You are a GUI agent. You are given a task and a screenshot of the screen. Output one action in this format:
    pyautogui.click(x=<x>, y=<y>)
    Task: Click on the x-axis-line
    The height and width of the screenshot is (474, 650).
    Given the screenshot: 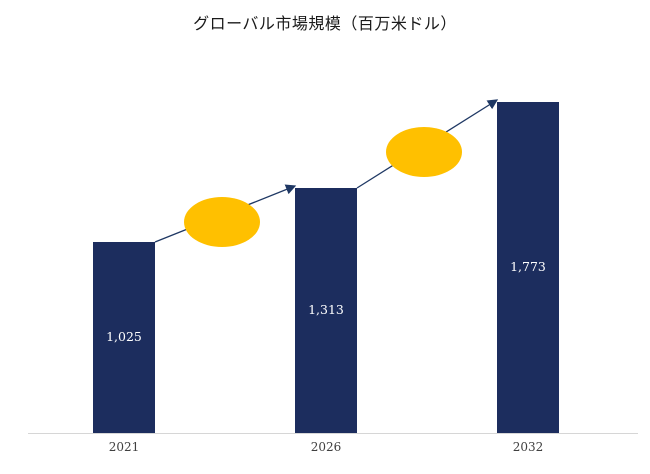 What is the action you would take?
    pyautogui.click(x=333, y=433)
    